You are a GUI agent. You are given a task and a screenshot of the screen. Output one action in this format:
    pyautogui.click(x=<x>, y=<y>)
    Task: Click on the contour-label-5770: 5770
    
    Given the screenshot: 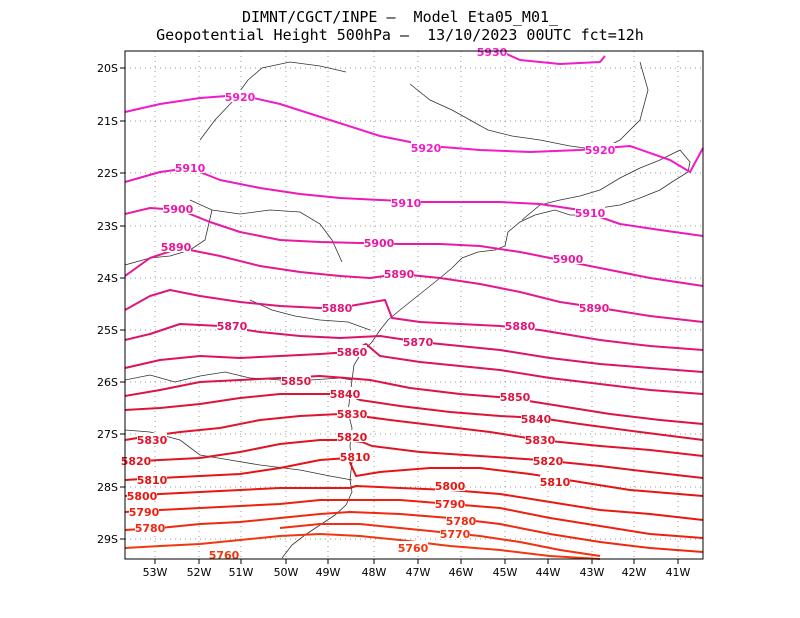 What is the action you would take?
    pyautogui.click(x=455, y=534)
    